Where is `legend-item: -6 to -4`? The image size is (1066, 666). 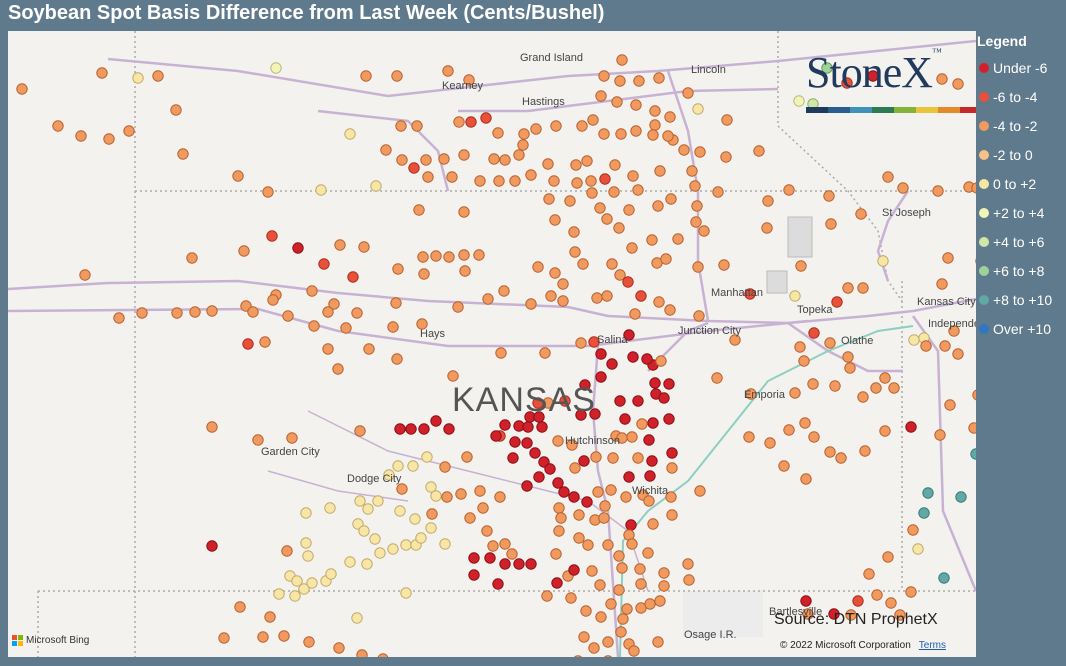
legend-item: -6 to -4 is located at coordinates (1021, 96).